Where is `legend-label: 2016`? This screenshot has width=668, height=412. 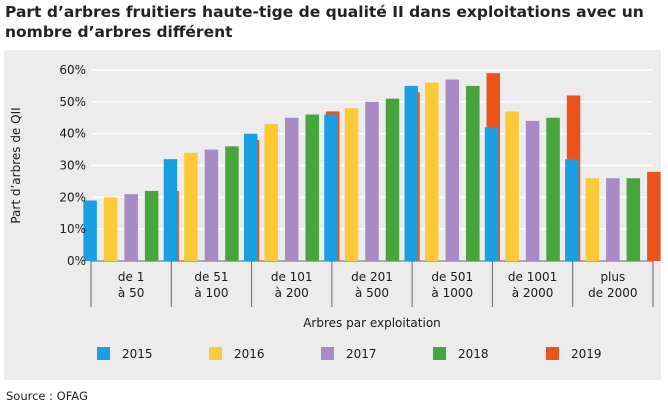
legend-label: 2016 is located at coordinates (249, 354).